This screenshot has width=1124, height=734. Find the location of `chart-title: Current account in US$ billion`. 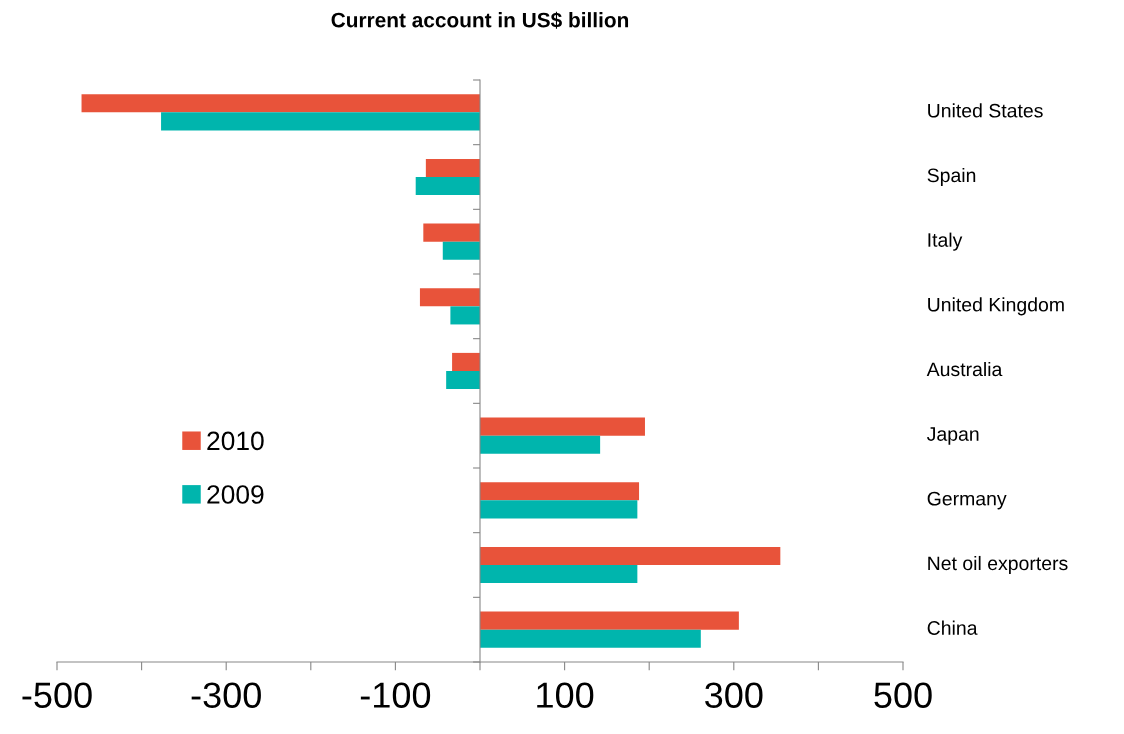

chart-title: Current account in US$ billion is located at coordinates (480, 20).